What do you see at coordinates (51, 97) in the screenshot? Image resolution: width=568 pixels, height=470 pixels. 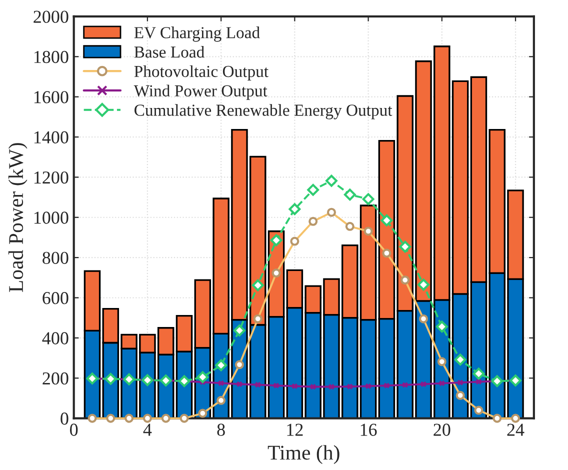 I see `y-tick-label: 1600` at bounding box center [51, 97].